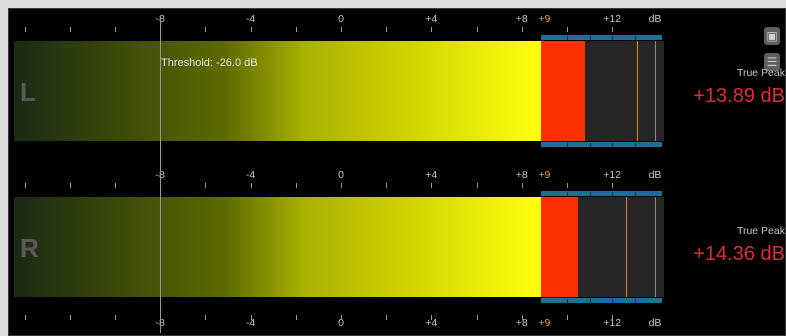  Describe the element at coordinates (760, 73) in the screenshot. I see `true-peak-caption-left: True Peak` at that location.